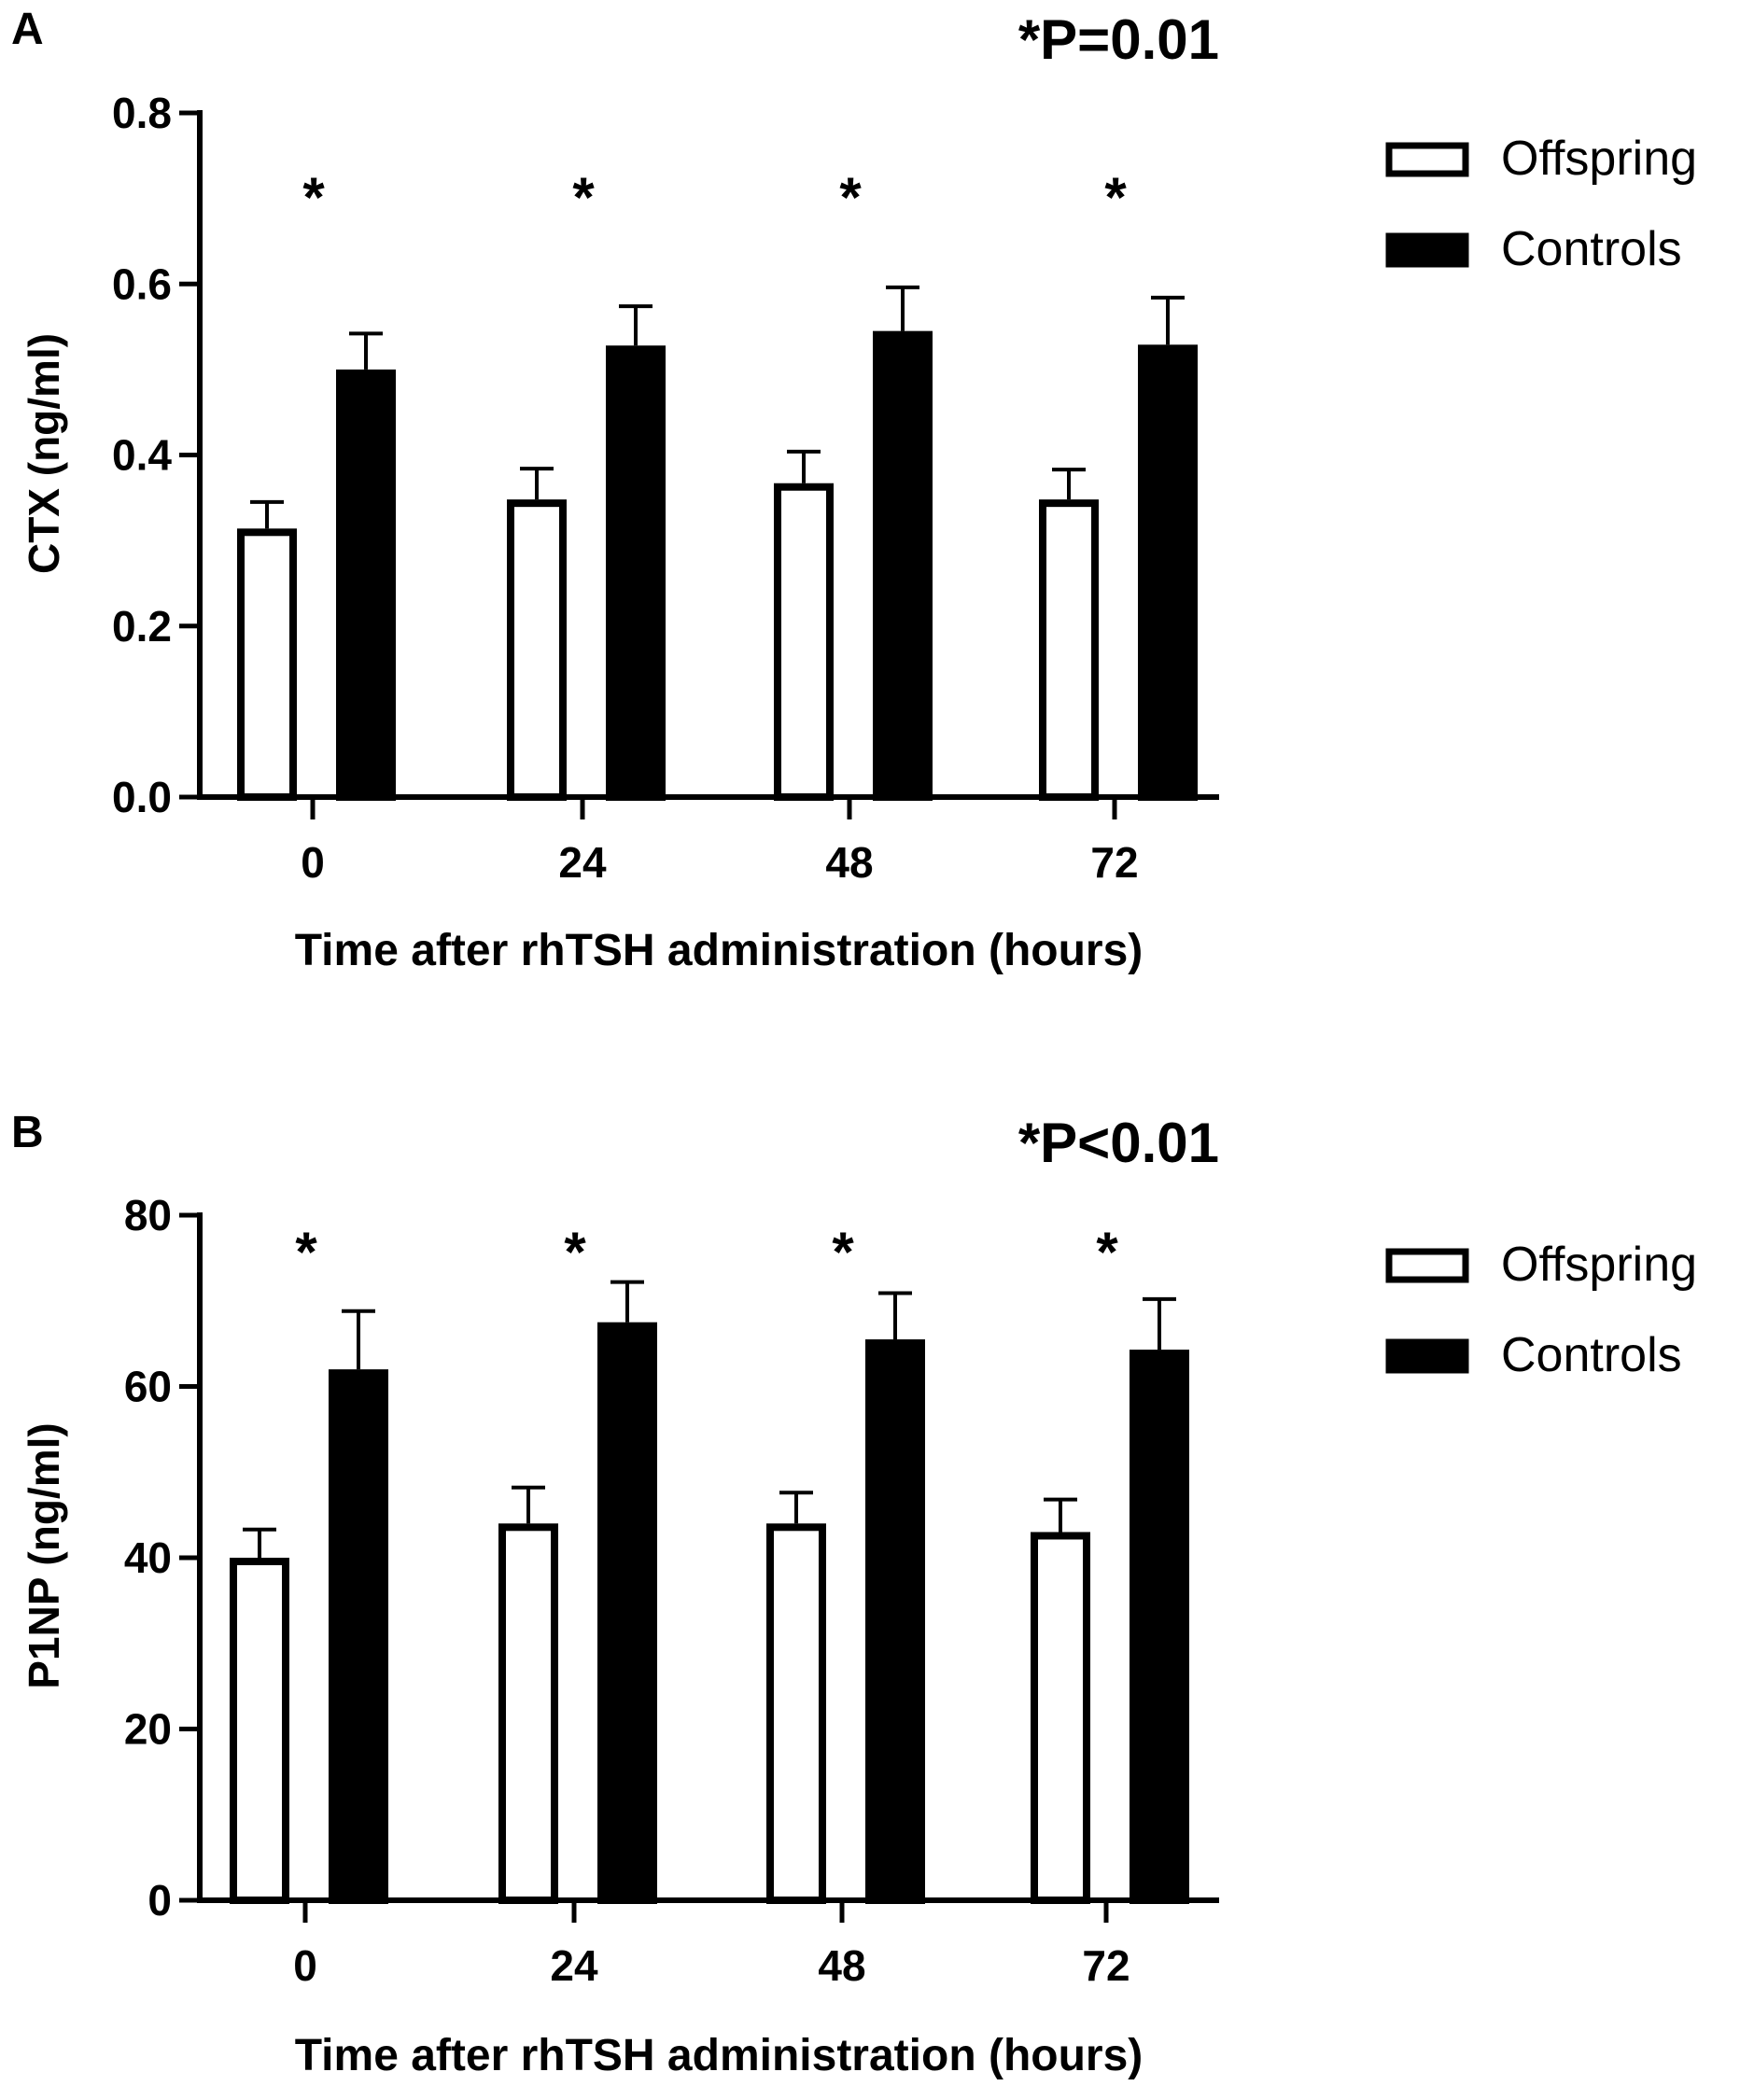 This screenshot has height=2100, width=1740. I want to click on y-tick-label: 60, so click(148, 1387).